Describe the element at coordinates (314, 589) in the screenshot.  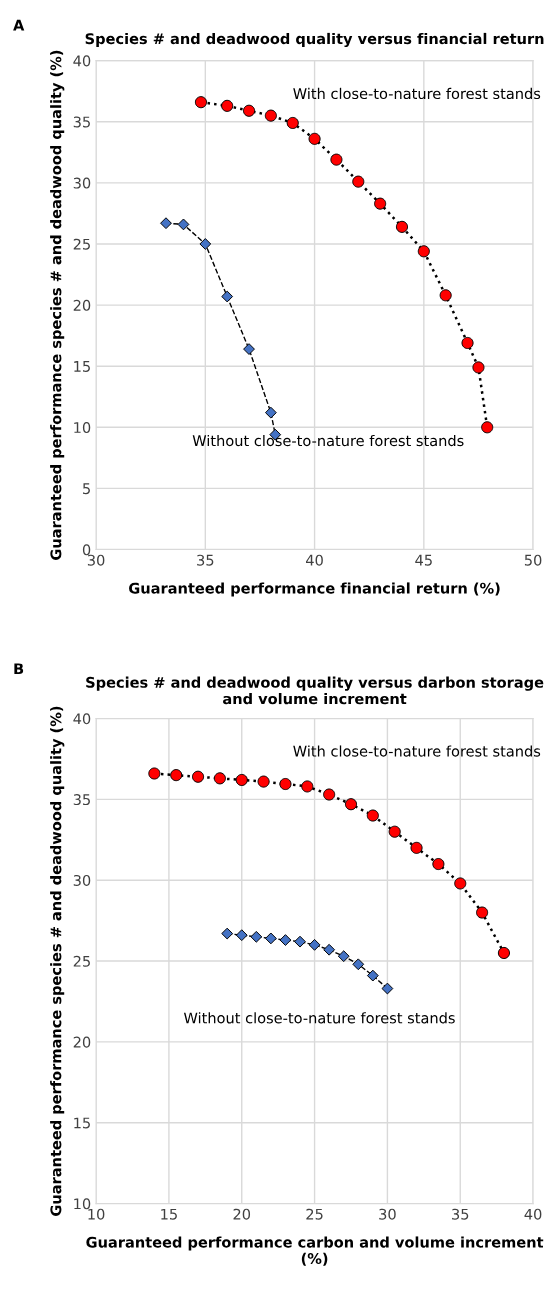
I see `x-axis-title: Guaranteed performance financial return (%)` at that location.